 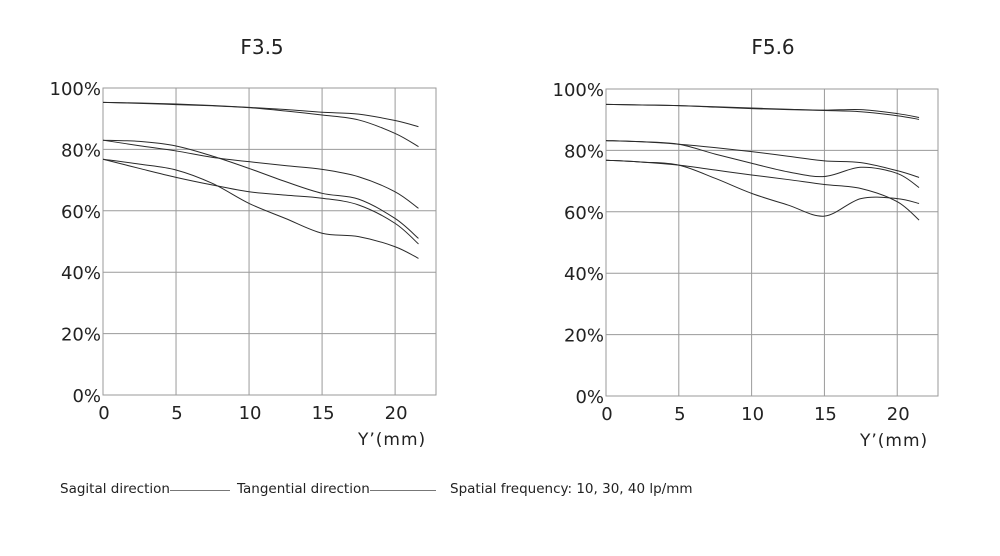 I want to click on chart-title: F3.5, so click(x=261, y=47).